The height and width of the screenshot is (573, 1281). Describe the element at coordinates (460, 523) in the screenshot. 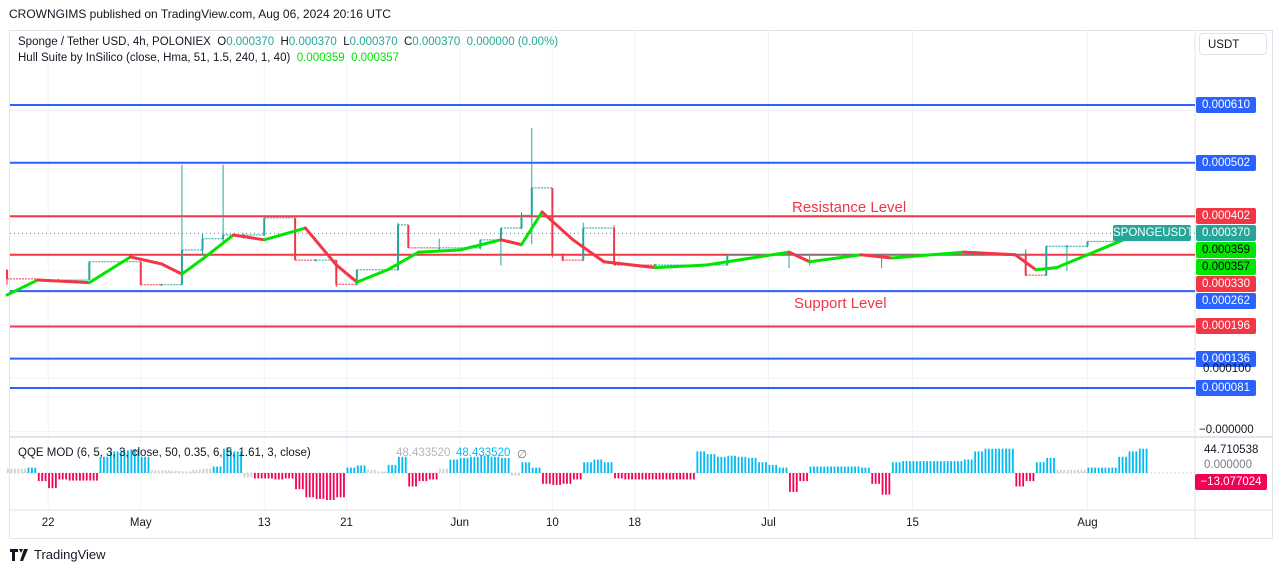

I see `x-tick-label: Jun` at that location.